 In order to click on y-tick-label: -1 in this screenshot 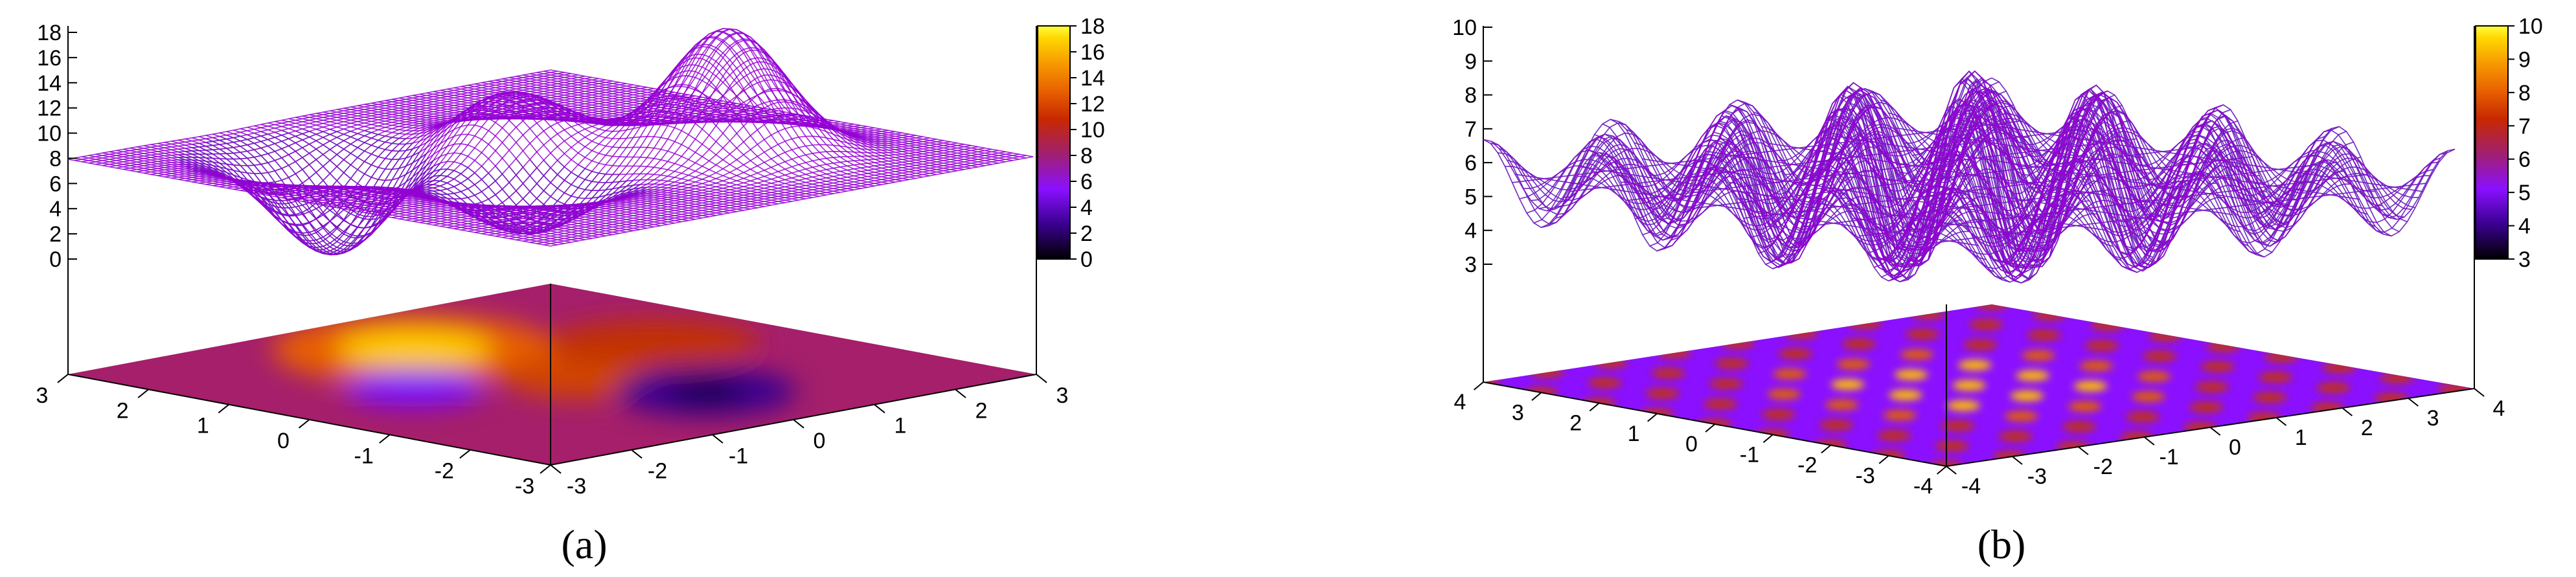, I will do `click(2169, 458)`.